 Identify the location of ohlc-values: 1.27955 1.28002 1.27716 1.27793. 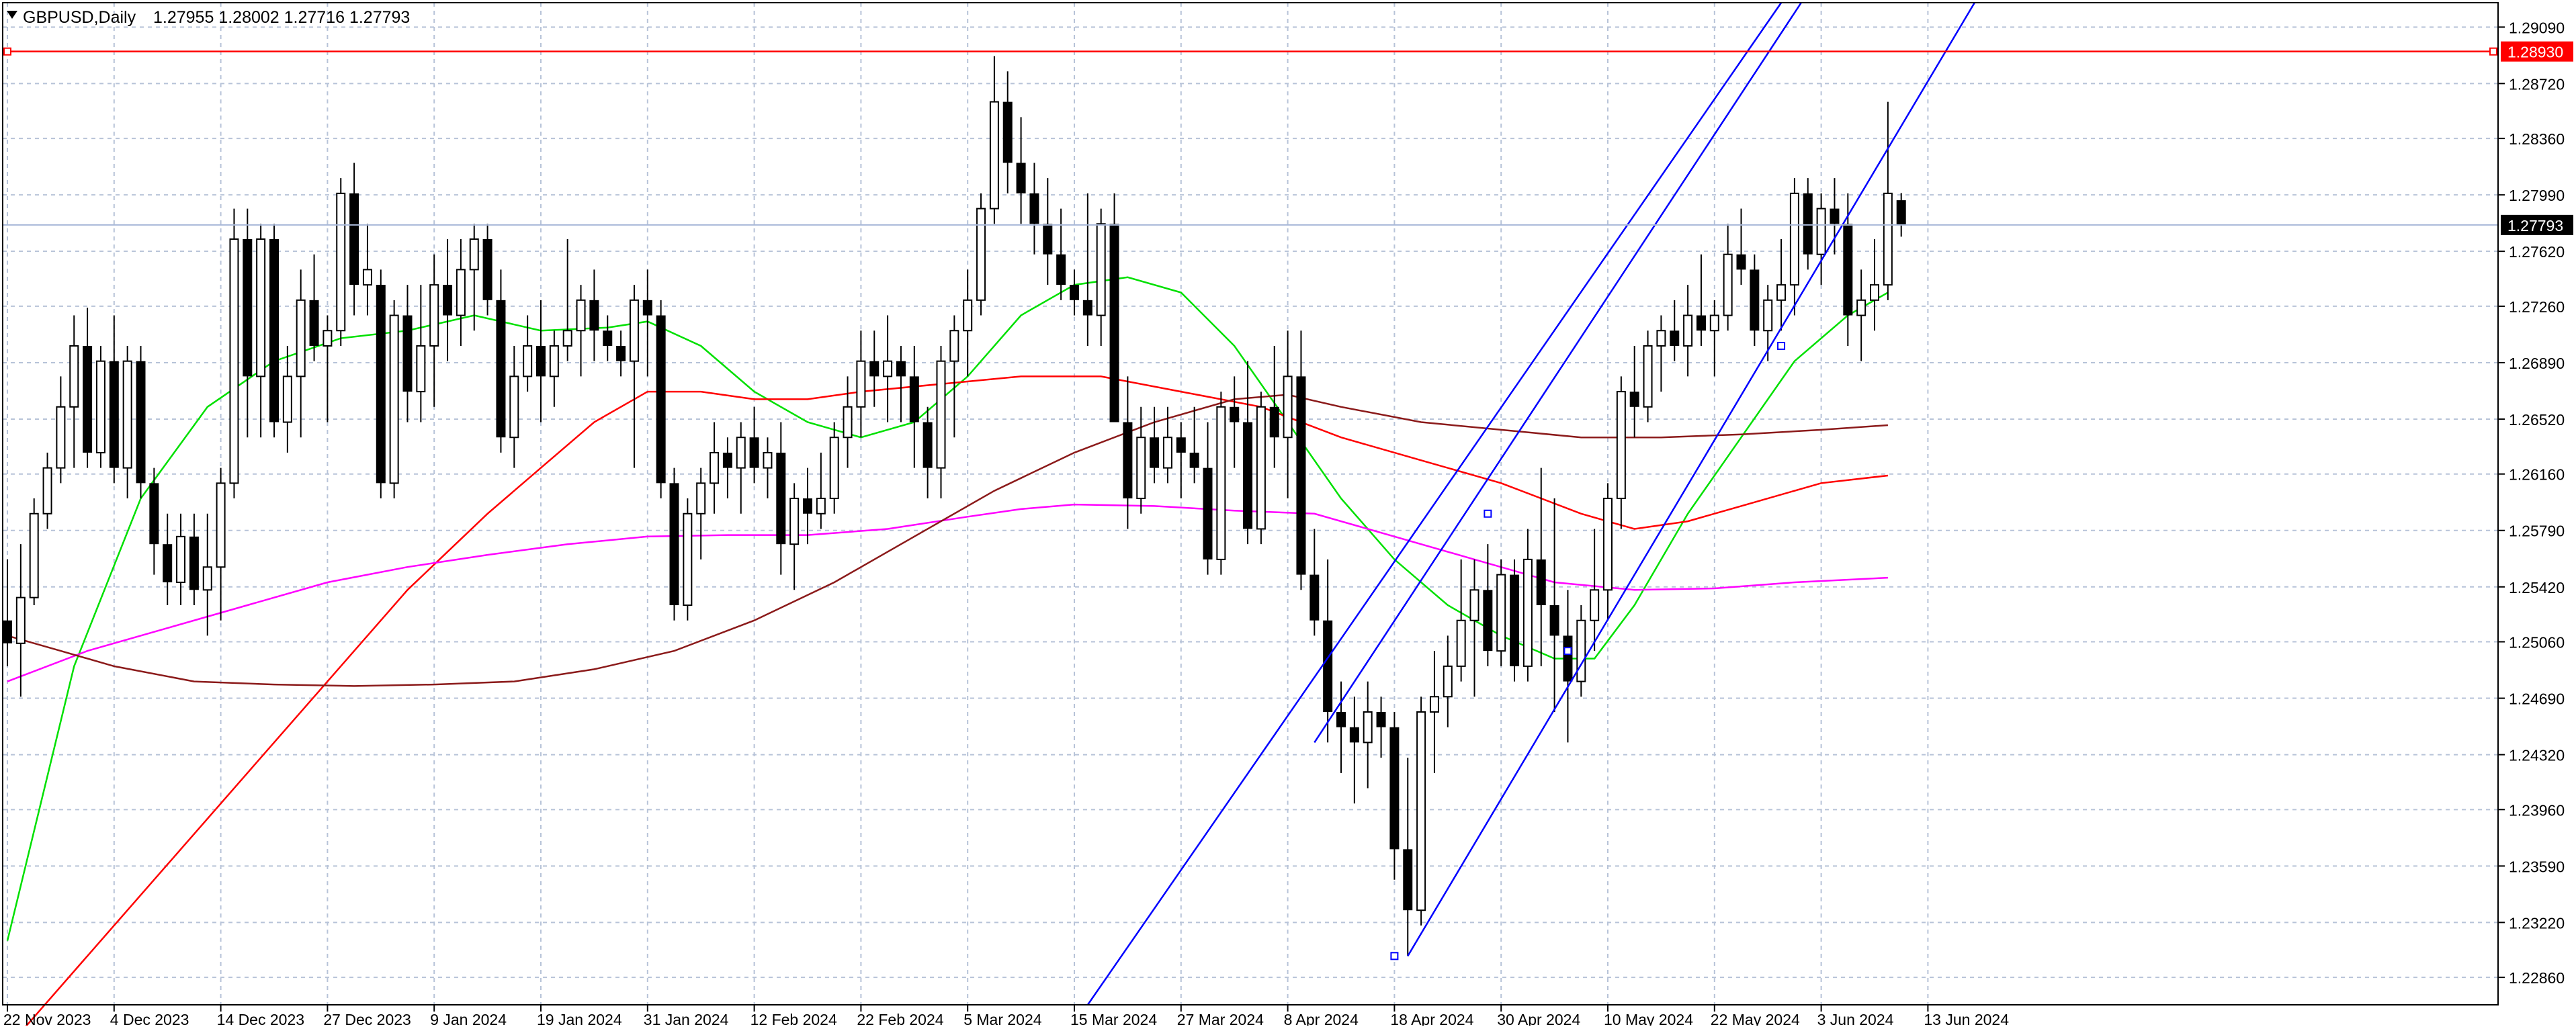
(281, 18).